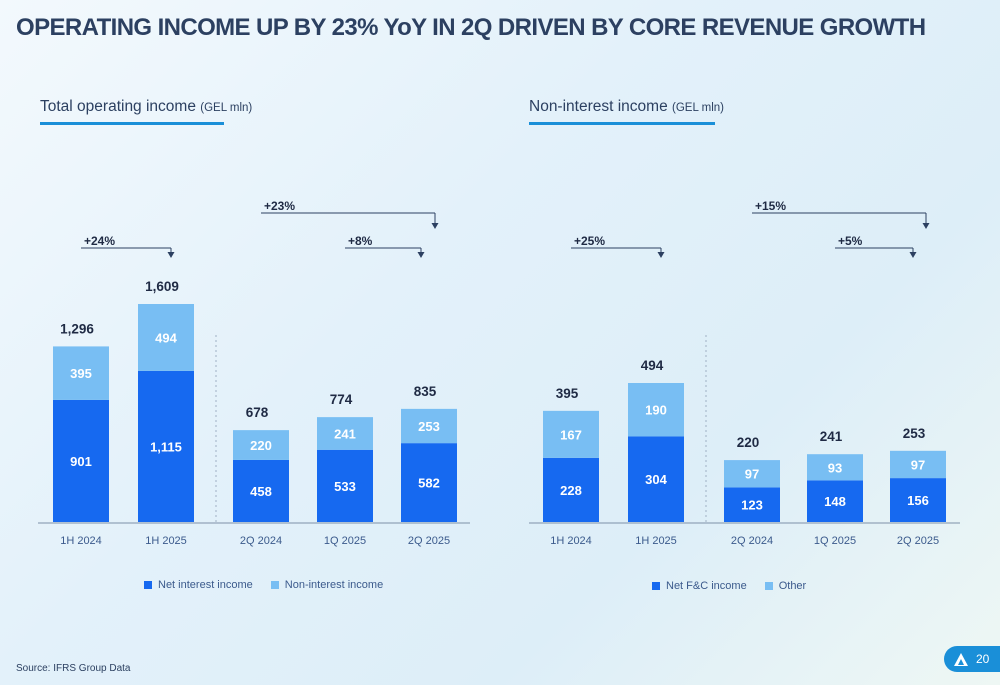  What do you see at coordinates (622, 123) in the screenshot?
I see `right-chart-title-underline` at bounding box center [622, 123].